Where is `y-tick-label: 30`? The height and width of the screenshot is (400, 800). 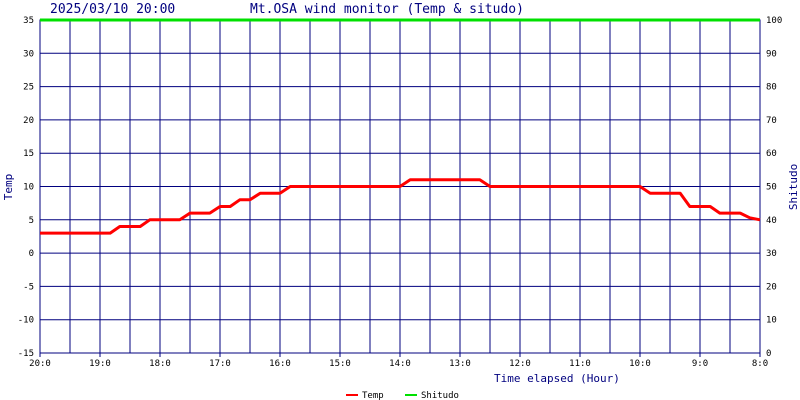 y-tick-label: 30 is located at coordinates (28, 54).